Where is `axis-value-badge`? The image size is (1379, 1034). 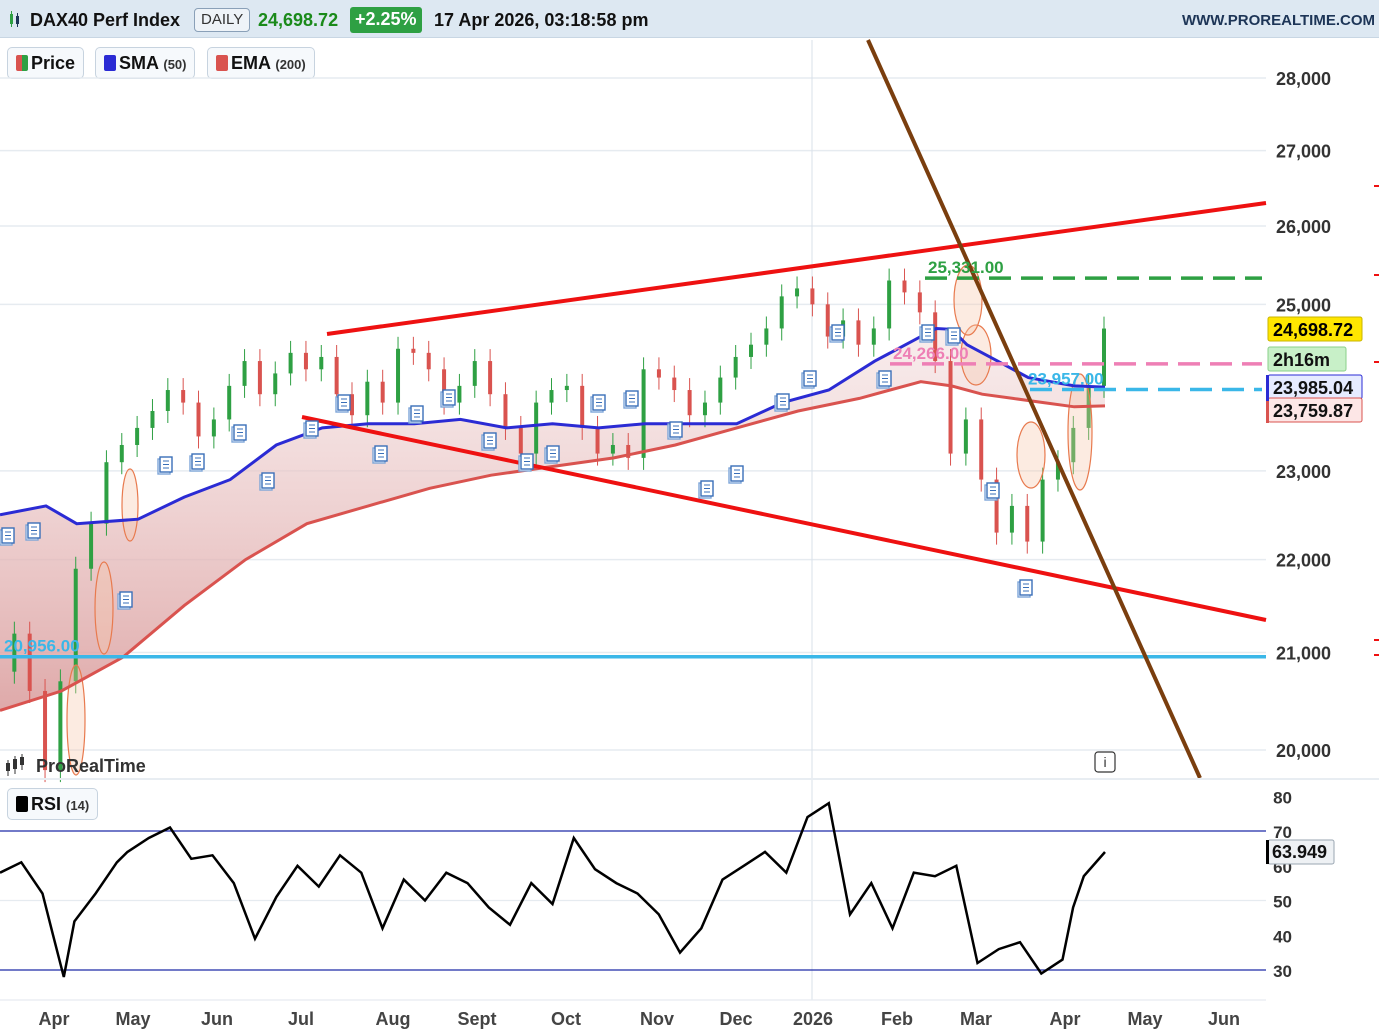 axis-value-badge is located at coordinates (1315, 410).